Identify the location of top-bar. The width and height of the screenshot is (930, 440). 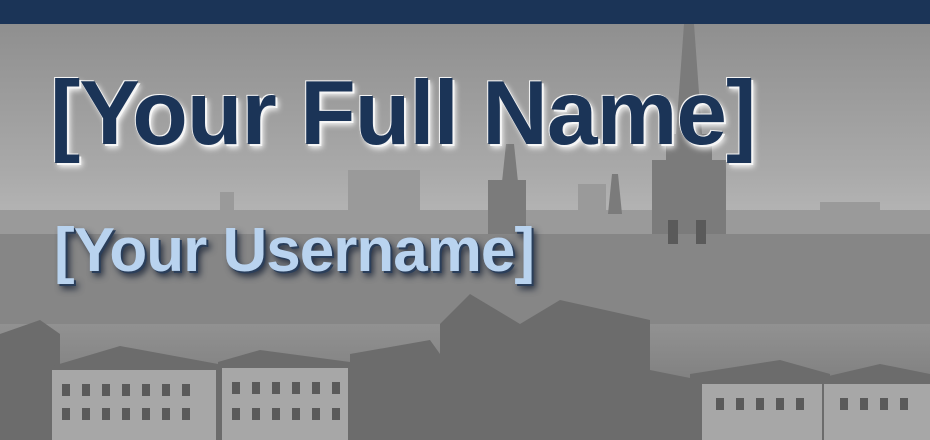
(465, 12).